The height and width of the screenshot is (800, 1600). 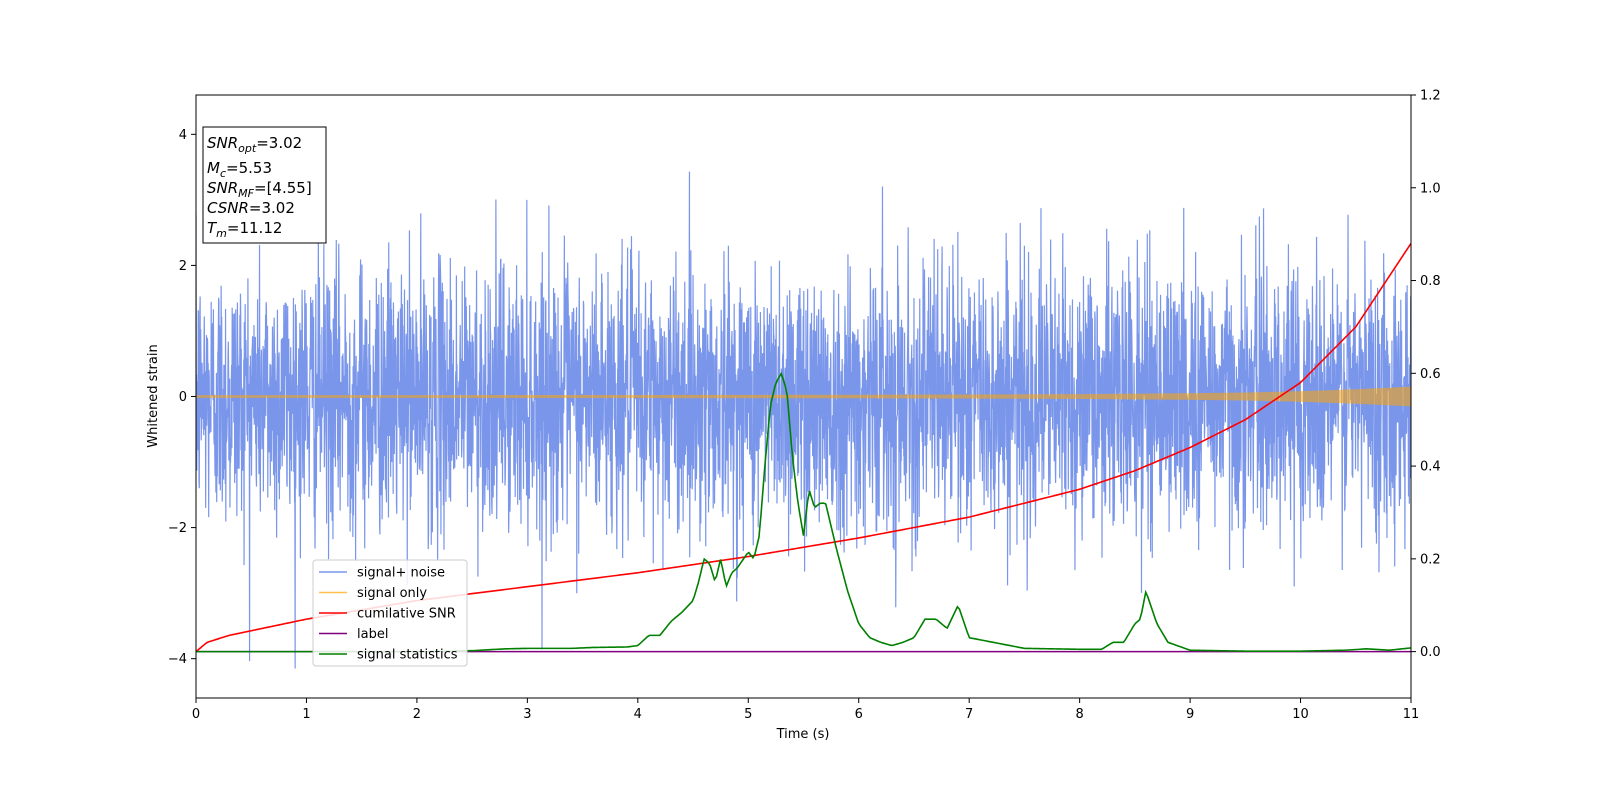 I want to click on y-axis-left: −4 −2 0 2 4, so click(x=182, y=397).